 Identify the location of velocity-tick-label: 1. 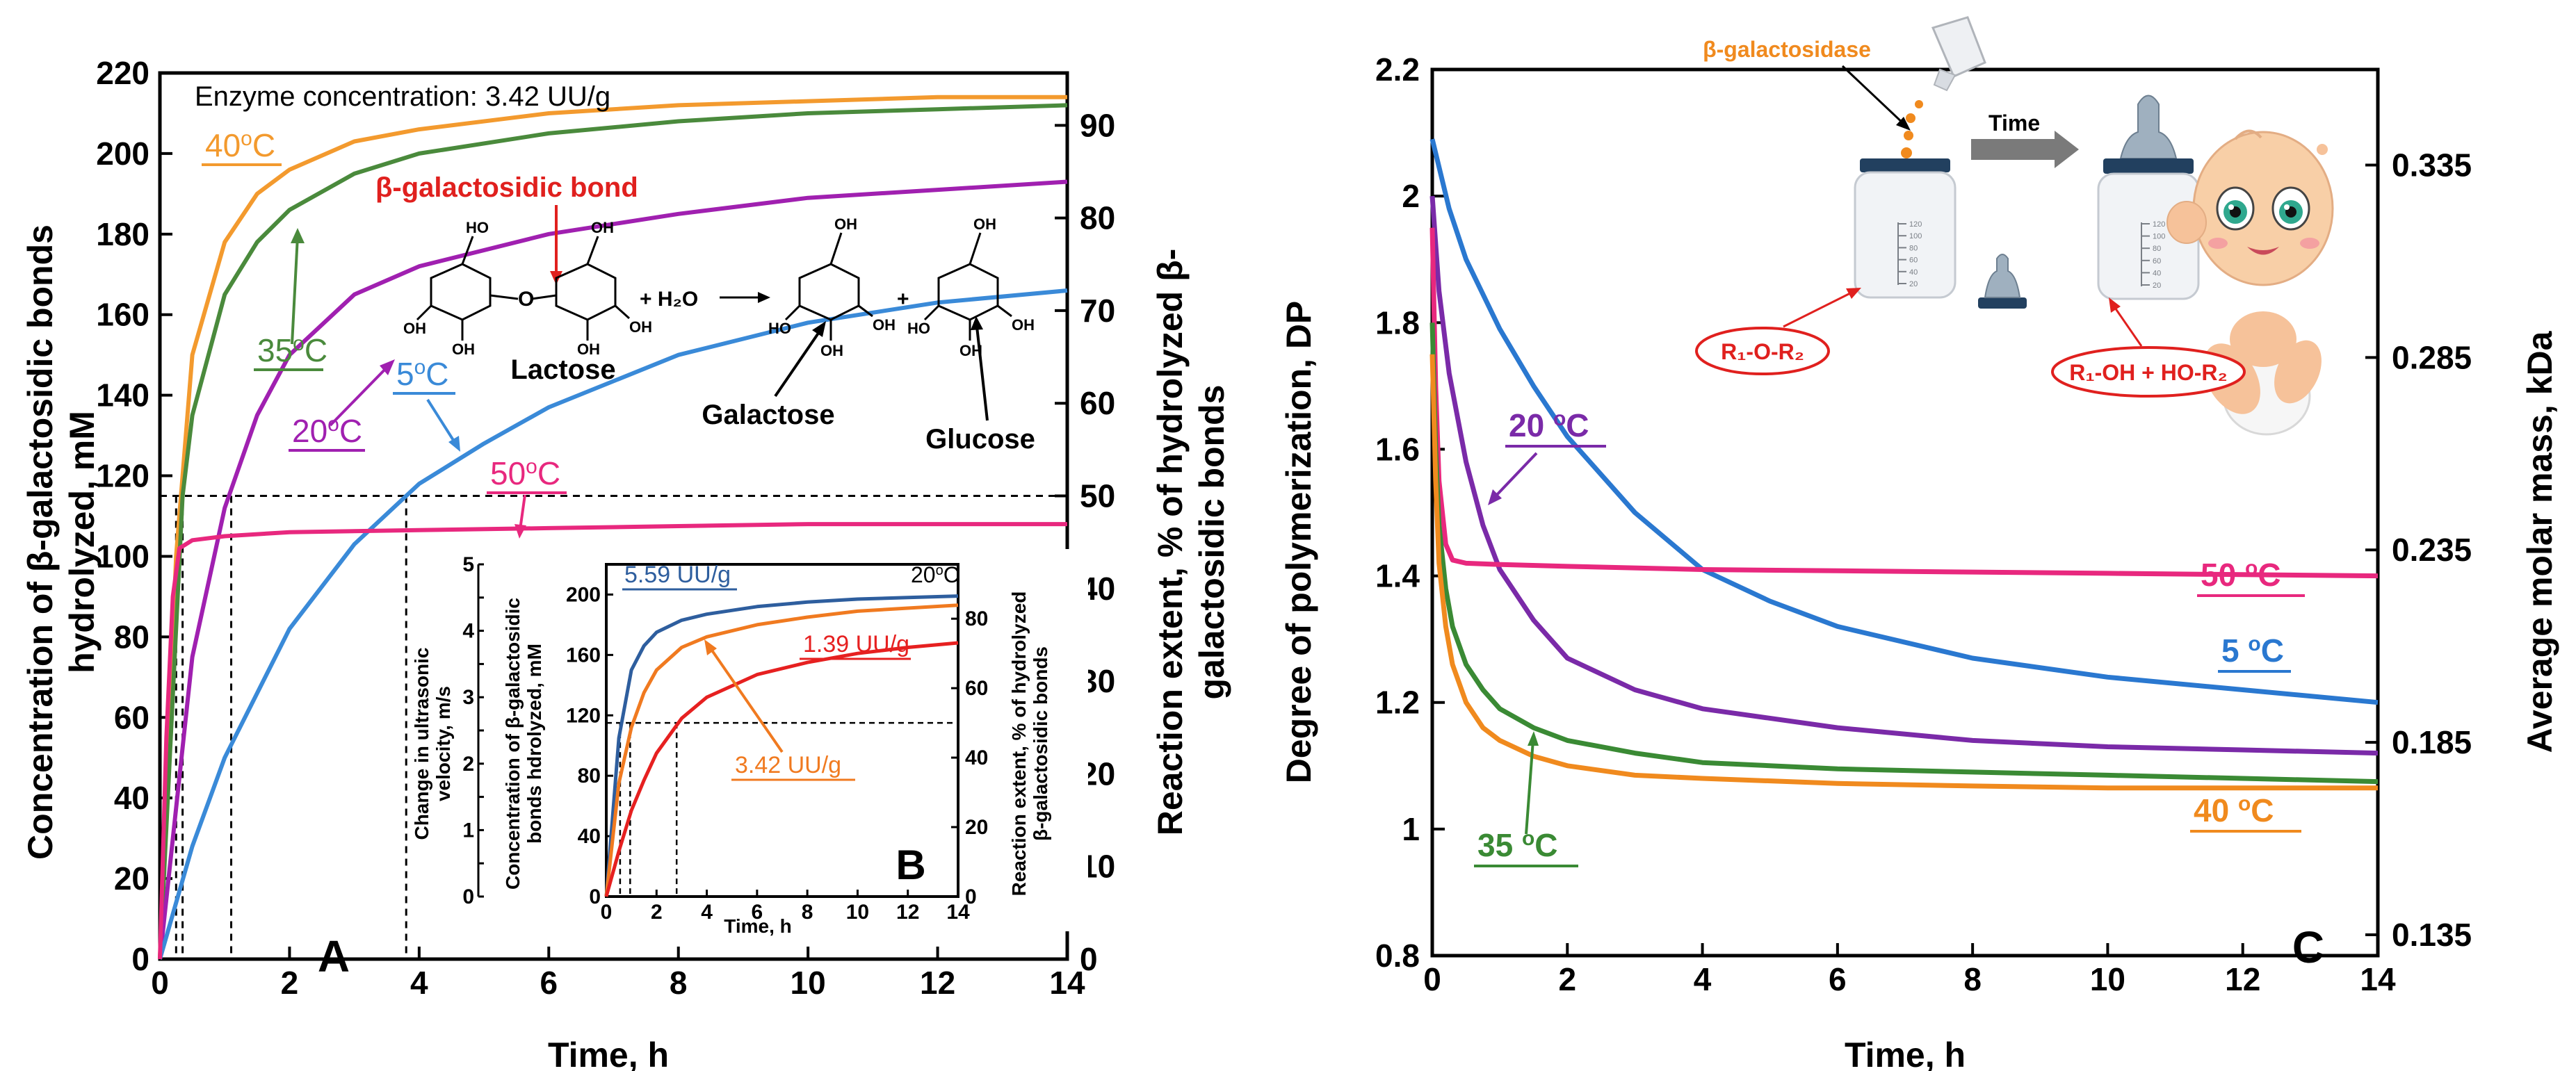
(468, 830).